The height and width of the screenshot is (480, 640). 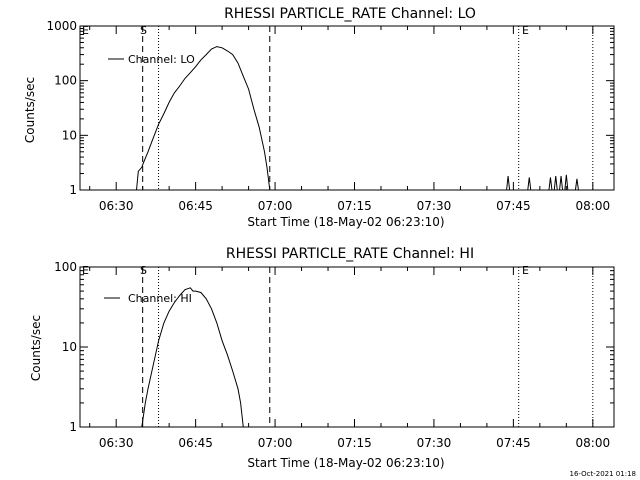 What do you see at coordinates (350, 14) in the screenshot?
I see `lo-chart-title: RHESSI PARTICLE_RATE Channel: LO` at bounding box center [350, 14].